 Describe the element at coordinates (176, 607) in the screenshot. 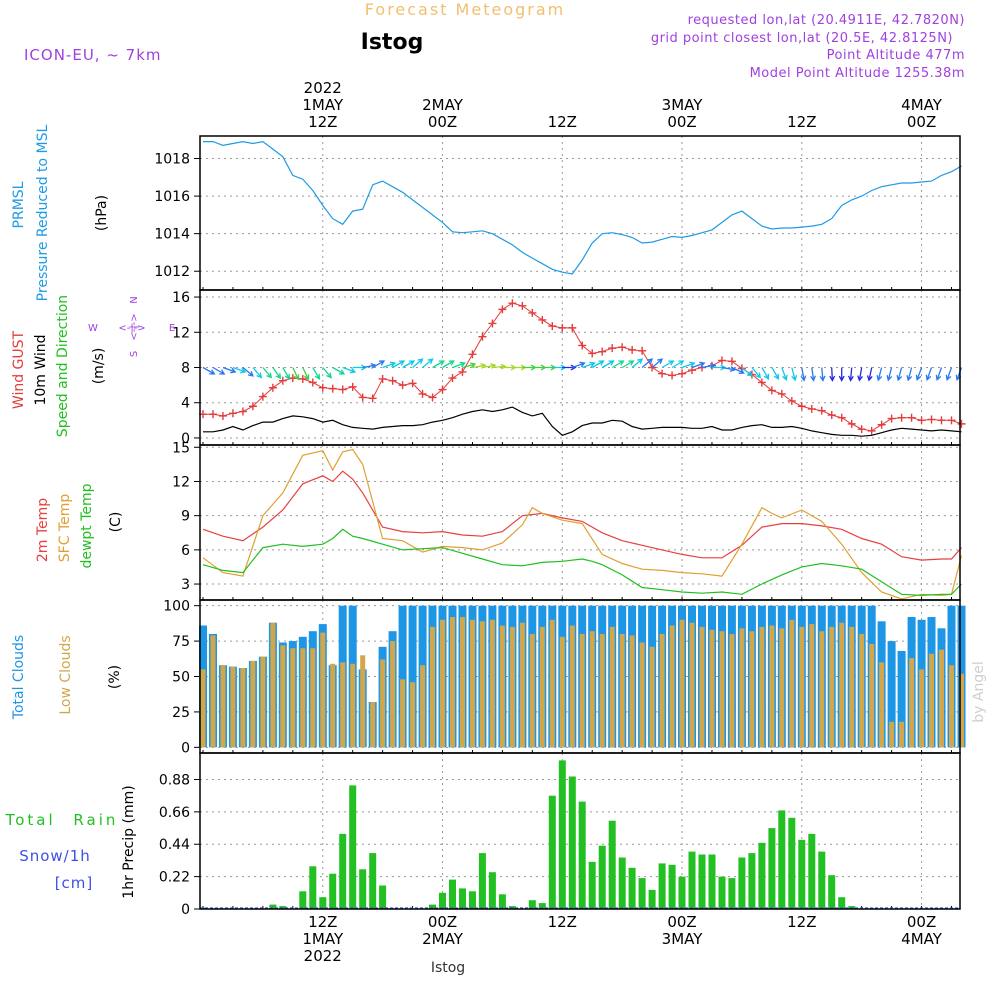

I see `y-tick-label: 100` at that location.